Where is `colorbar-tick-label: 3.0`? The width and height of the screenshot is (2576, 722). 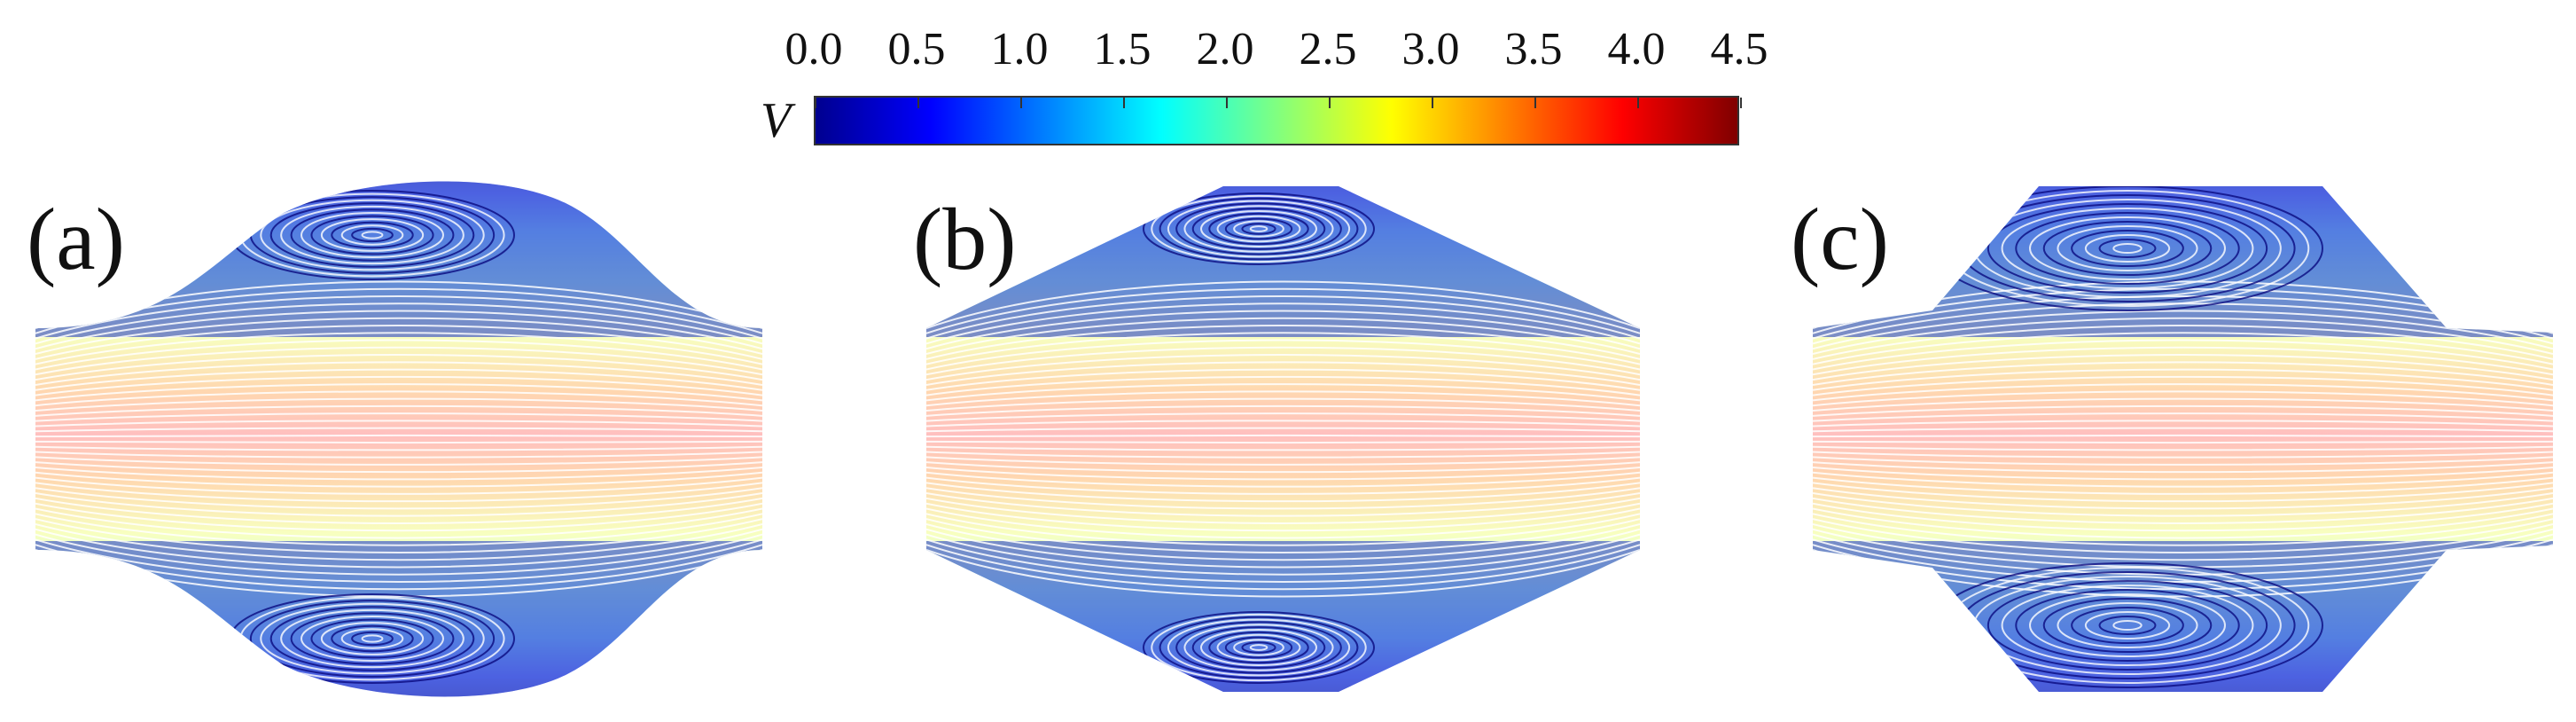 colorbar-tick-label: 3.0 is located at coordinates (1430, 49).